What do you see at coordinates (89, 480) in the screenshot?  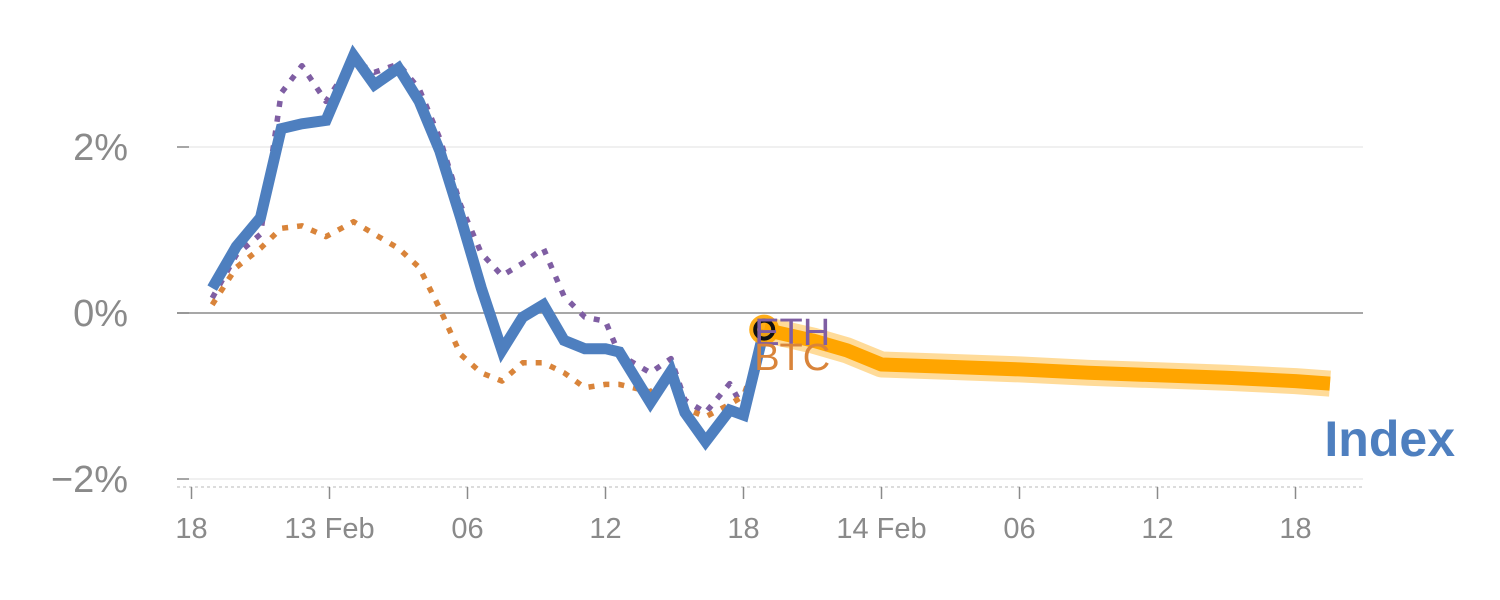 I see `y-tick-label: −2%` at bounding box center [89, 480].